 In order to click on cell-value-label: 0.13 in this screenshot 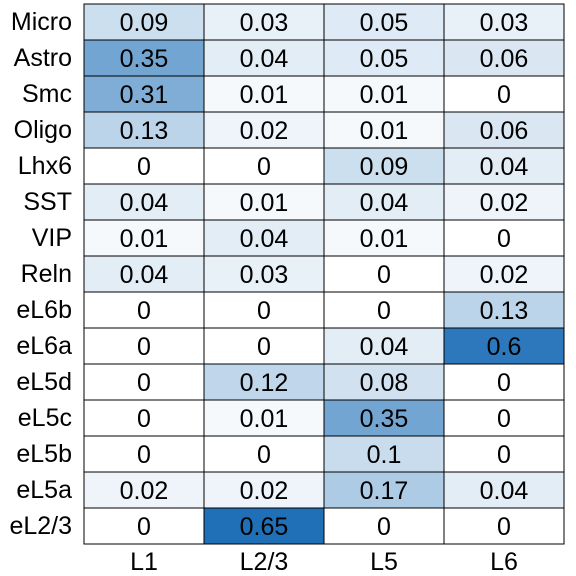, I will do `click(144, 131)`.